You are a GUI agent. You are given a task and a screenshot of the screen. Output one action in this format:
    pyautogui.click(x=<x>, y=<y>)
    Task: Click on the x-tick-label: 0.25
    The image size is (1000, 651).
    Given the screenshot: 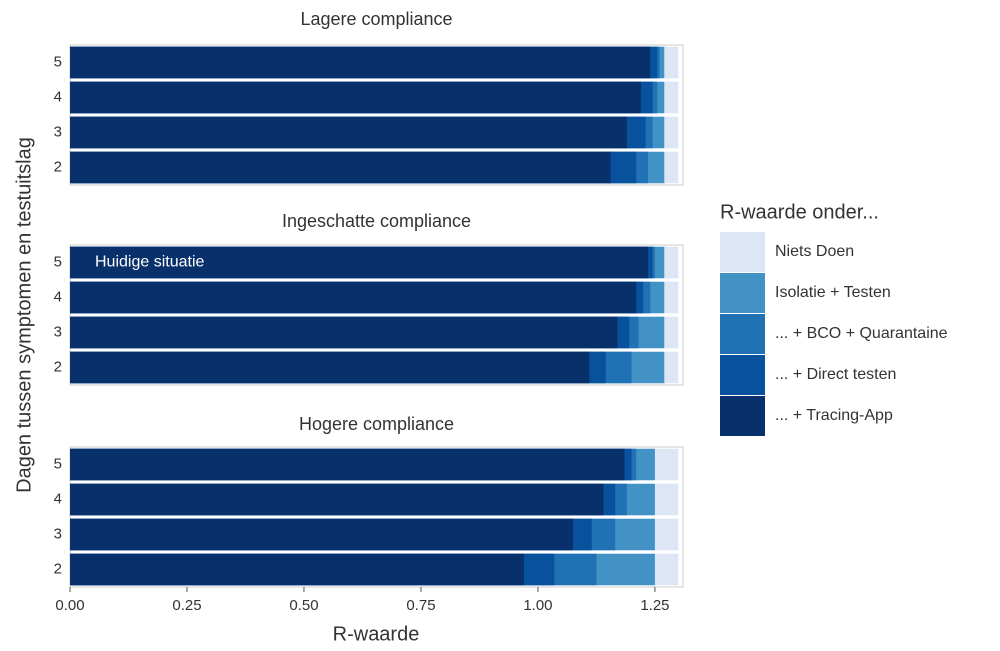 What is the action you would take?
    pyautogui.click(x=186, y=605)
    